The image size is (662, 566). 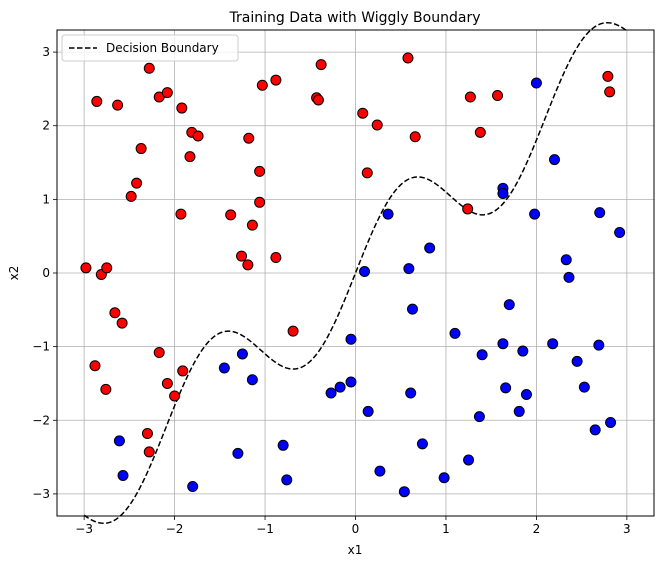 I want to click on y-tick-label: −3, so click(x=41, y=494).